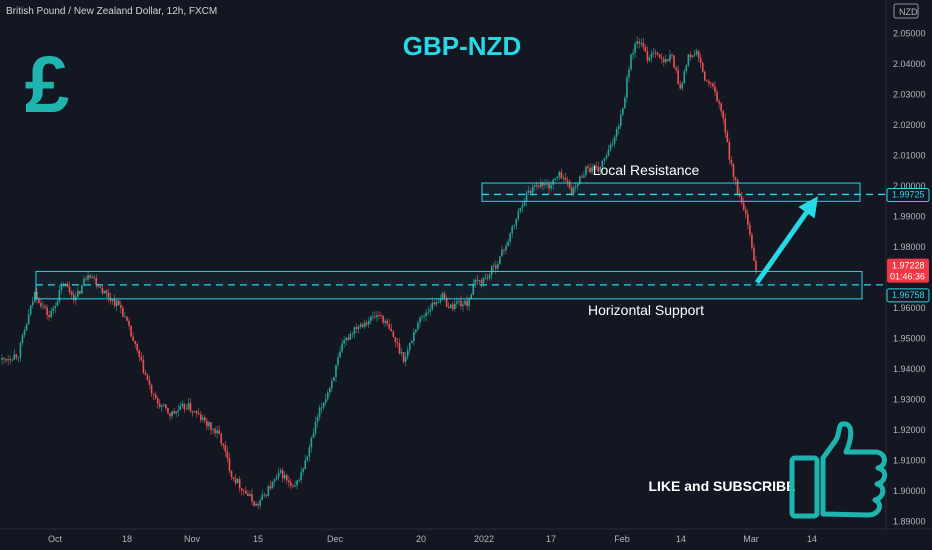  What do you see at coordinates (432, 539) in the screenshot?
I see `time-axis: Oct 18 Nov 15 Dec 20 2022 17 Feb 14 Mar 14` at bounding box center [432, 539].